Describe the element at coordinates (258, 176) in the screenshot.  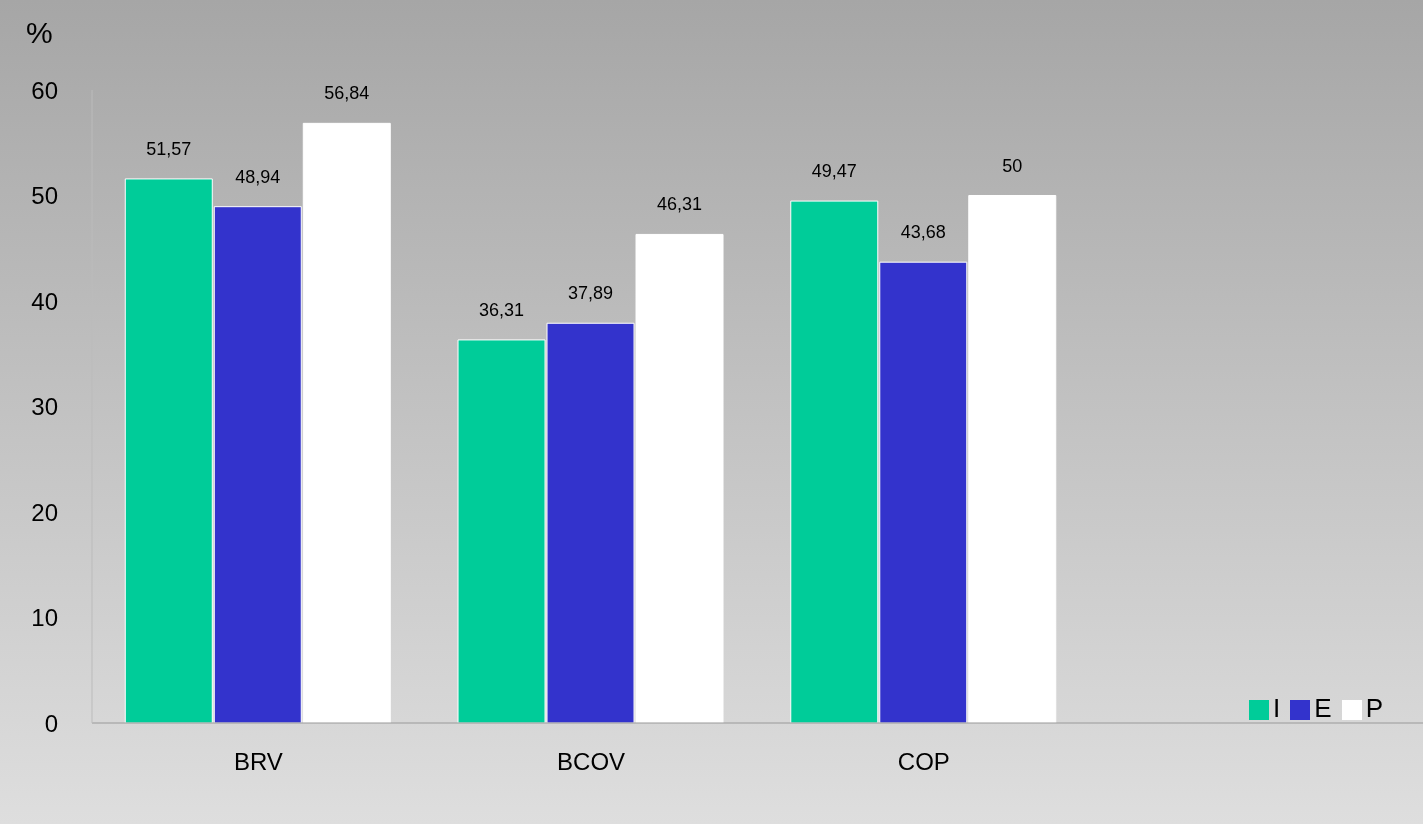
I see `data-label: 48,94` at that location.